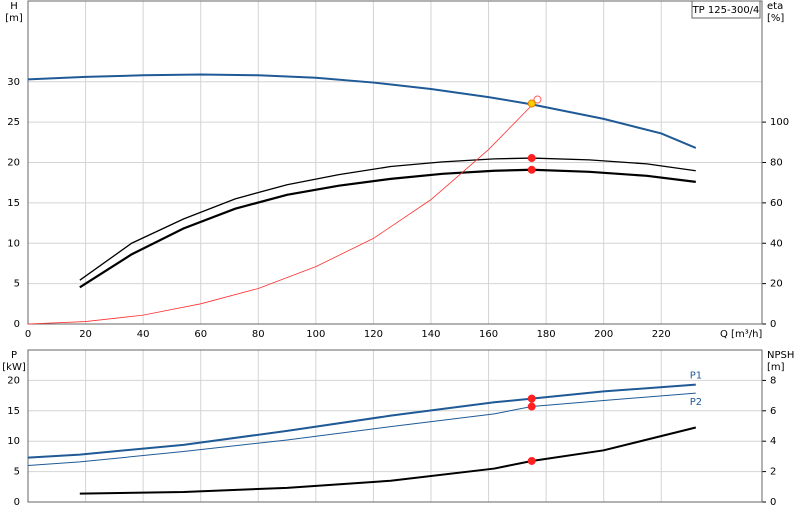 The image size is (800, 520). What do you see at coordinates (13, 122) in the screenshot?
I see `y-tick-label: 25` at bounding box center [13, 122].